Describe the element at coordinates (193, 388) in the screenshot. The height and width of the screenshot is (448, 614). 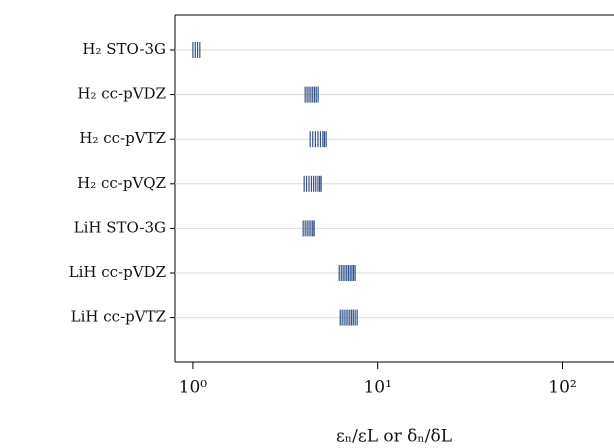
I see `x-tick-label: 10⁰` at that location.